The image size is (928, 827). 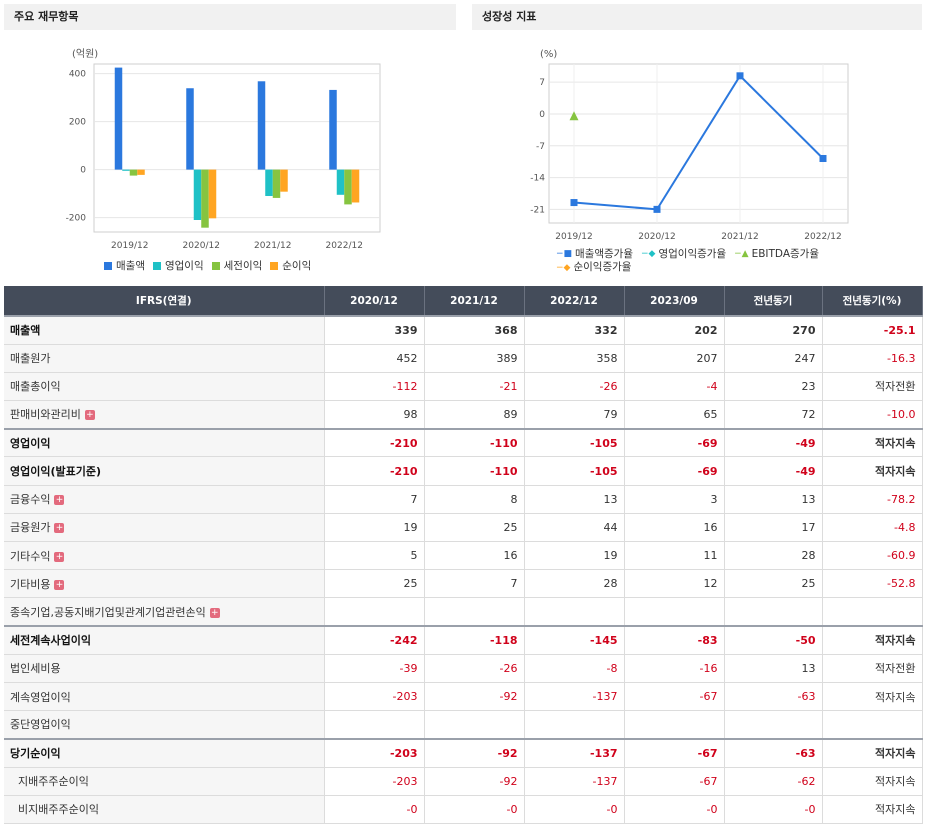 What do you see at coordinates (237, 148) in the screenshot?
I see `bar-plot-area` at bounding box center [237, 148].